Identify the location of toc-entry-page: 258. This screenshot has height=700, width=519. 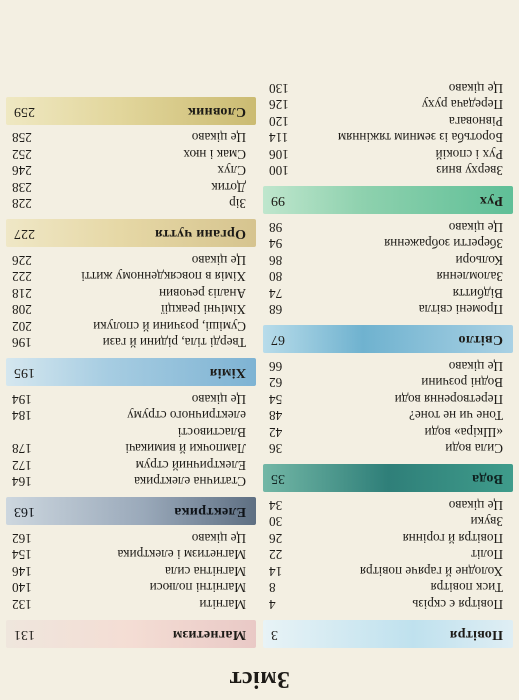
(22, 138).